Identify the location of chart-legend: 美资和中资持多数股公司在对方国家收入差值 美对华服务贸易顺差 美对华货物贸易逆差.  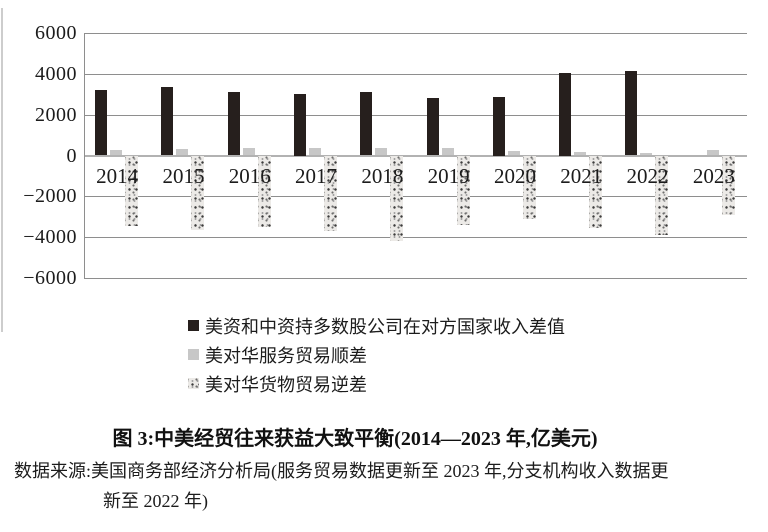
(376, 354).